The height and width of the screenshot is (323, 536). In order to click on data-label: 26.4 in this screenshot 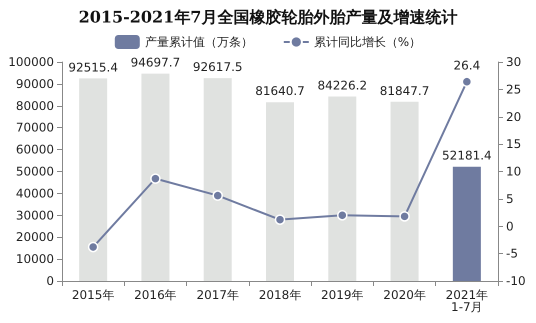, I will do `click(467, 65)`.